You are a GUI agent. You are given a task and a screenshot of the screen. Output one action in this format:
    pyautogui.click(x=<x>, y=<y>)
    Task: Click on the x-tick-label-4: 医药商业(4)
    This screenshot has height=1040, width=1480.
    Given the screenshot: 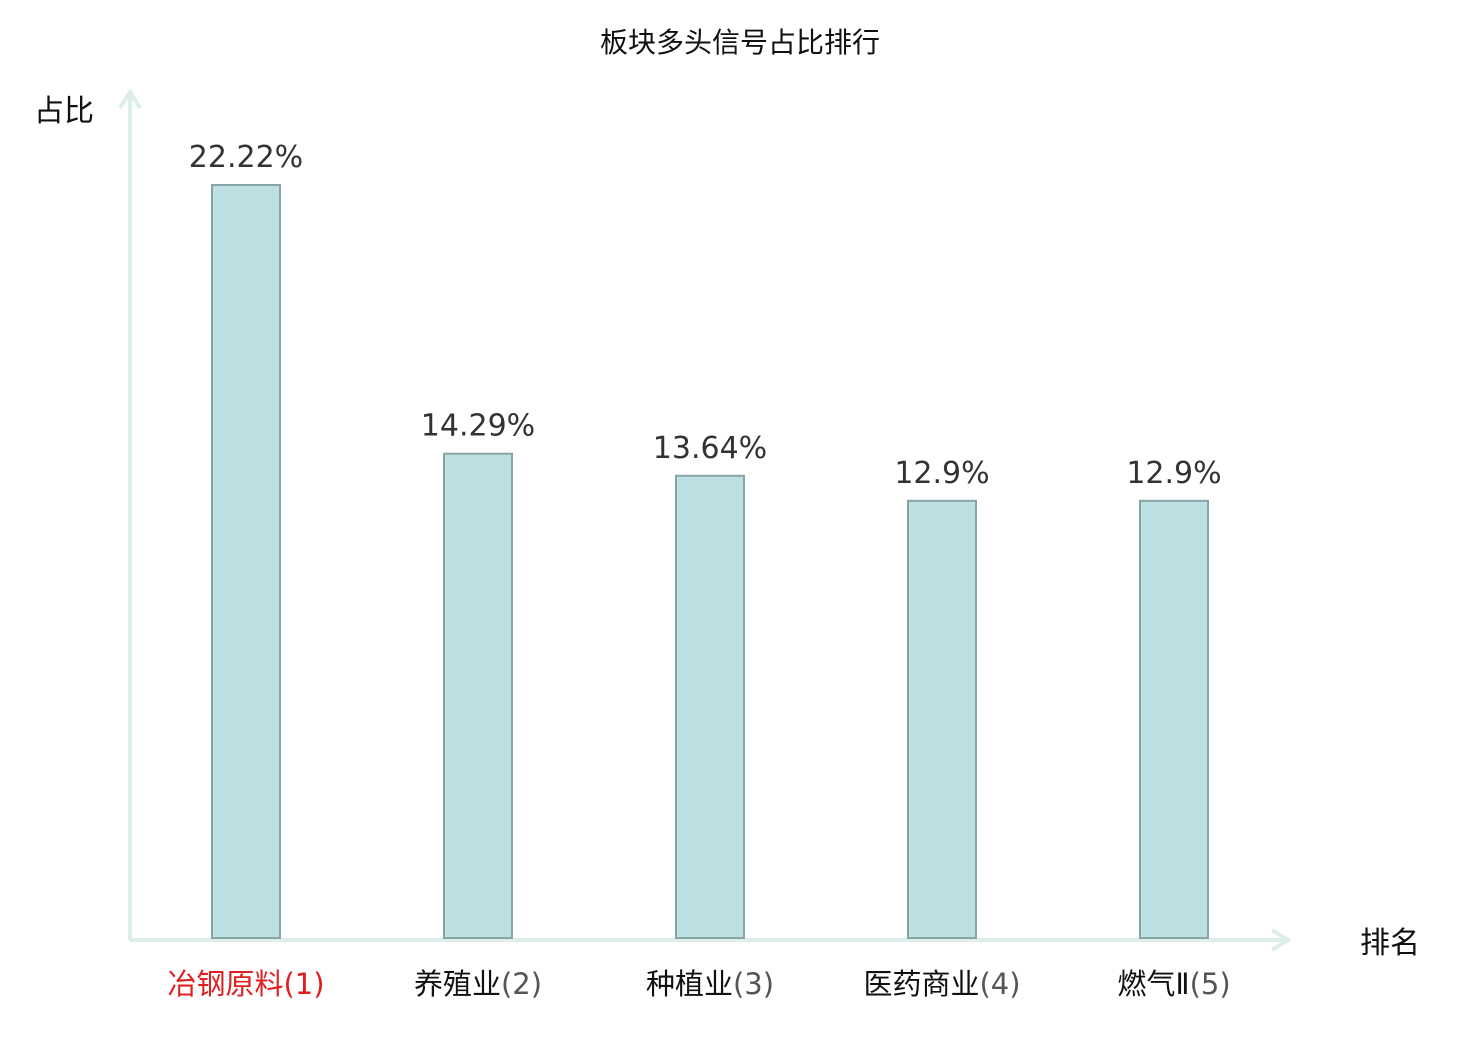 What is the action you would take?
    pyautogui.click(x=941, y=984)
    